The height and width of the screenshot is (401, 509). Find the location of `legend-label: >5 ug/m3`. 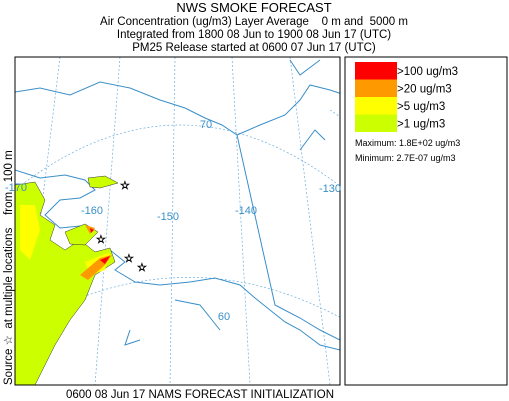

legend-label: >5 ug/m3 is located at coordinates (421, 107).